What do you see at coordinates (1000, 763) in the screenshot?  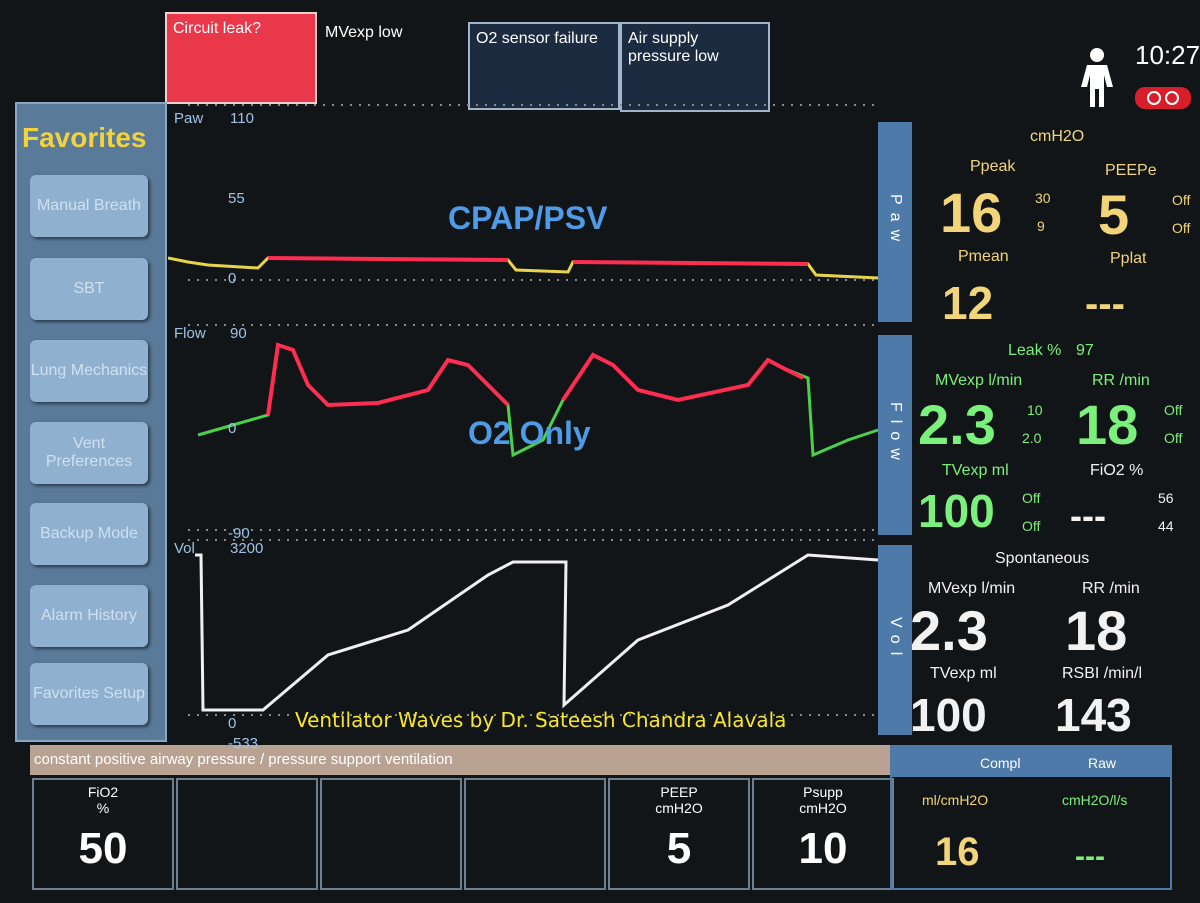 I see `compl-label: Compl` at bounding box center [1000, 763].